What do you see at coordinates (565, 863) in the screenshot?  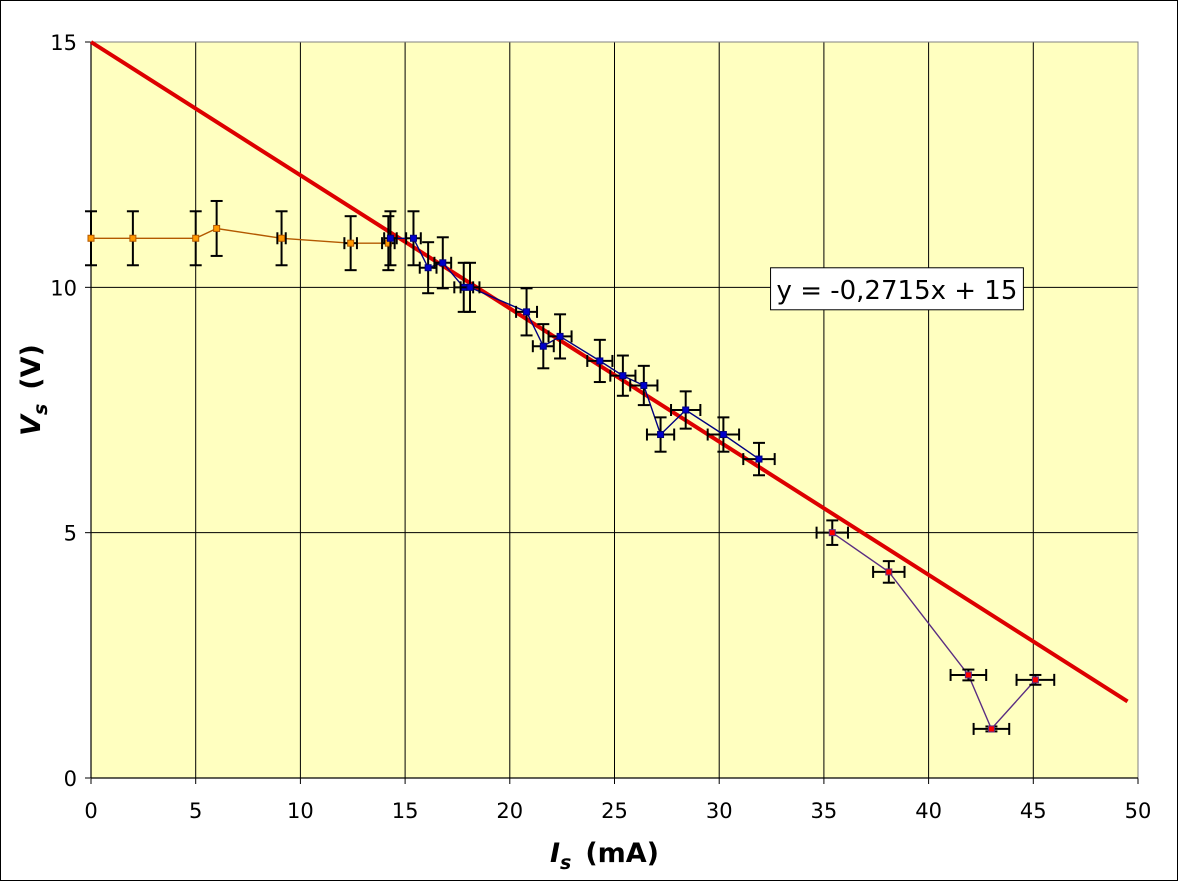 I see `x-axis-title-sub: s` at bounding box center [565, 863].